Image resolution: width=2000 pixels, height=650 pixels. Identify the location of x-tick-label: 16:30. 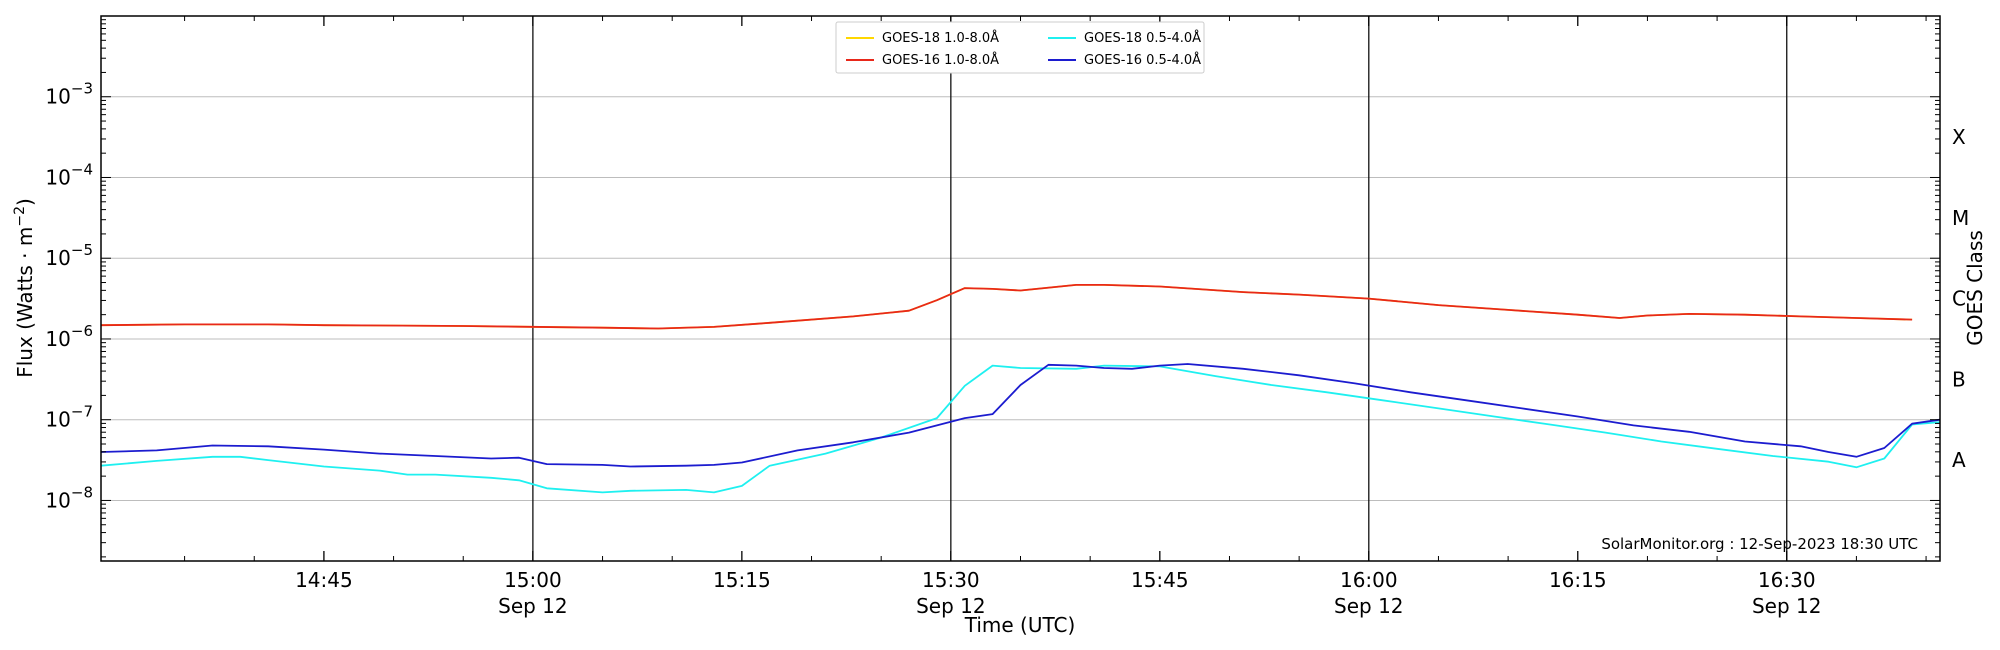
(1787, 580).